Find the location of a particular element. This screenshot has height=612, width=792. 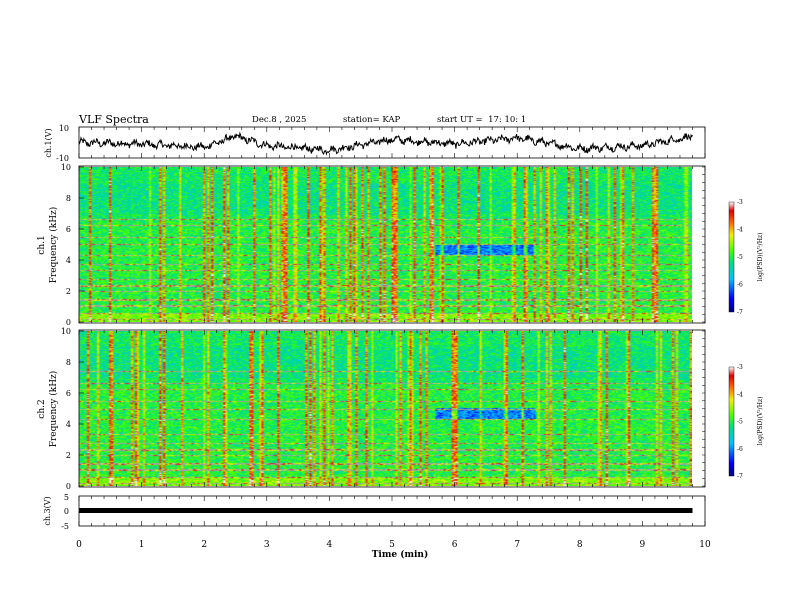

time-axis-label: Time (min) is located at coordinates (400, 554).